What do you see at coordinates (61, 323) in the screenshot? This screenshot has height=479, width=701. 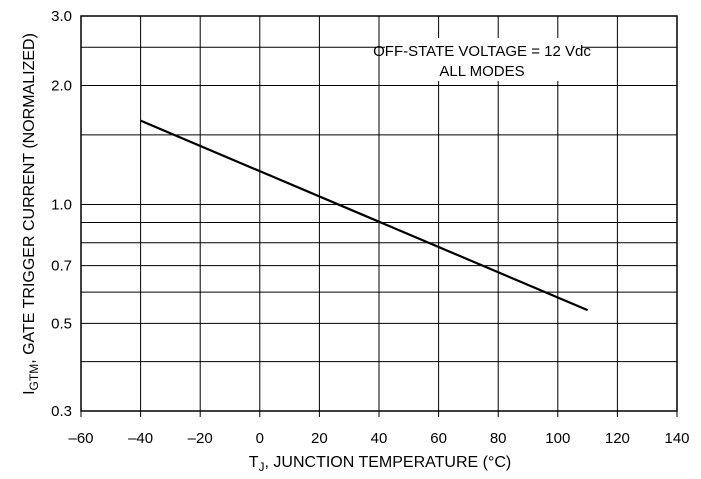 I see `y-tick-label: 0.5` at bounding box center [61, 323].